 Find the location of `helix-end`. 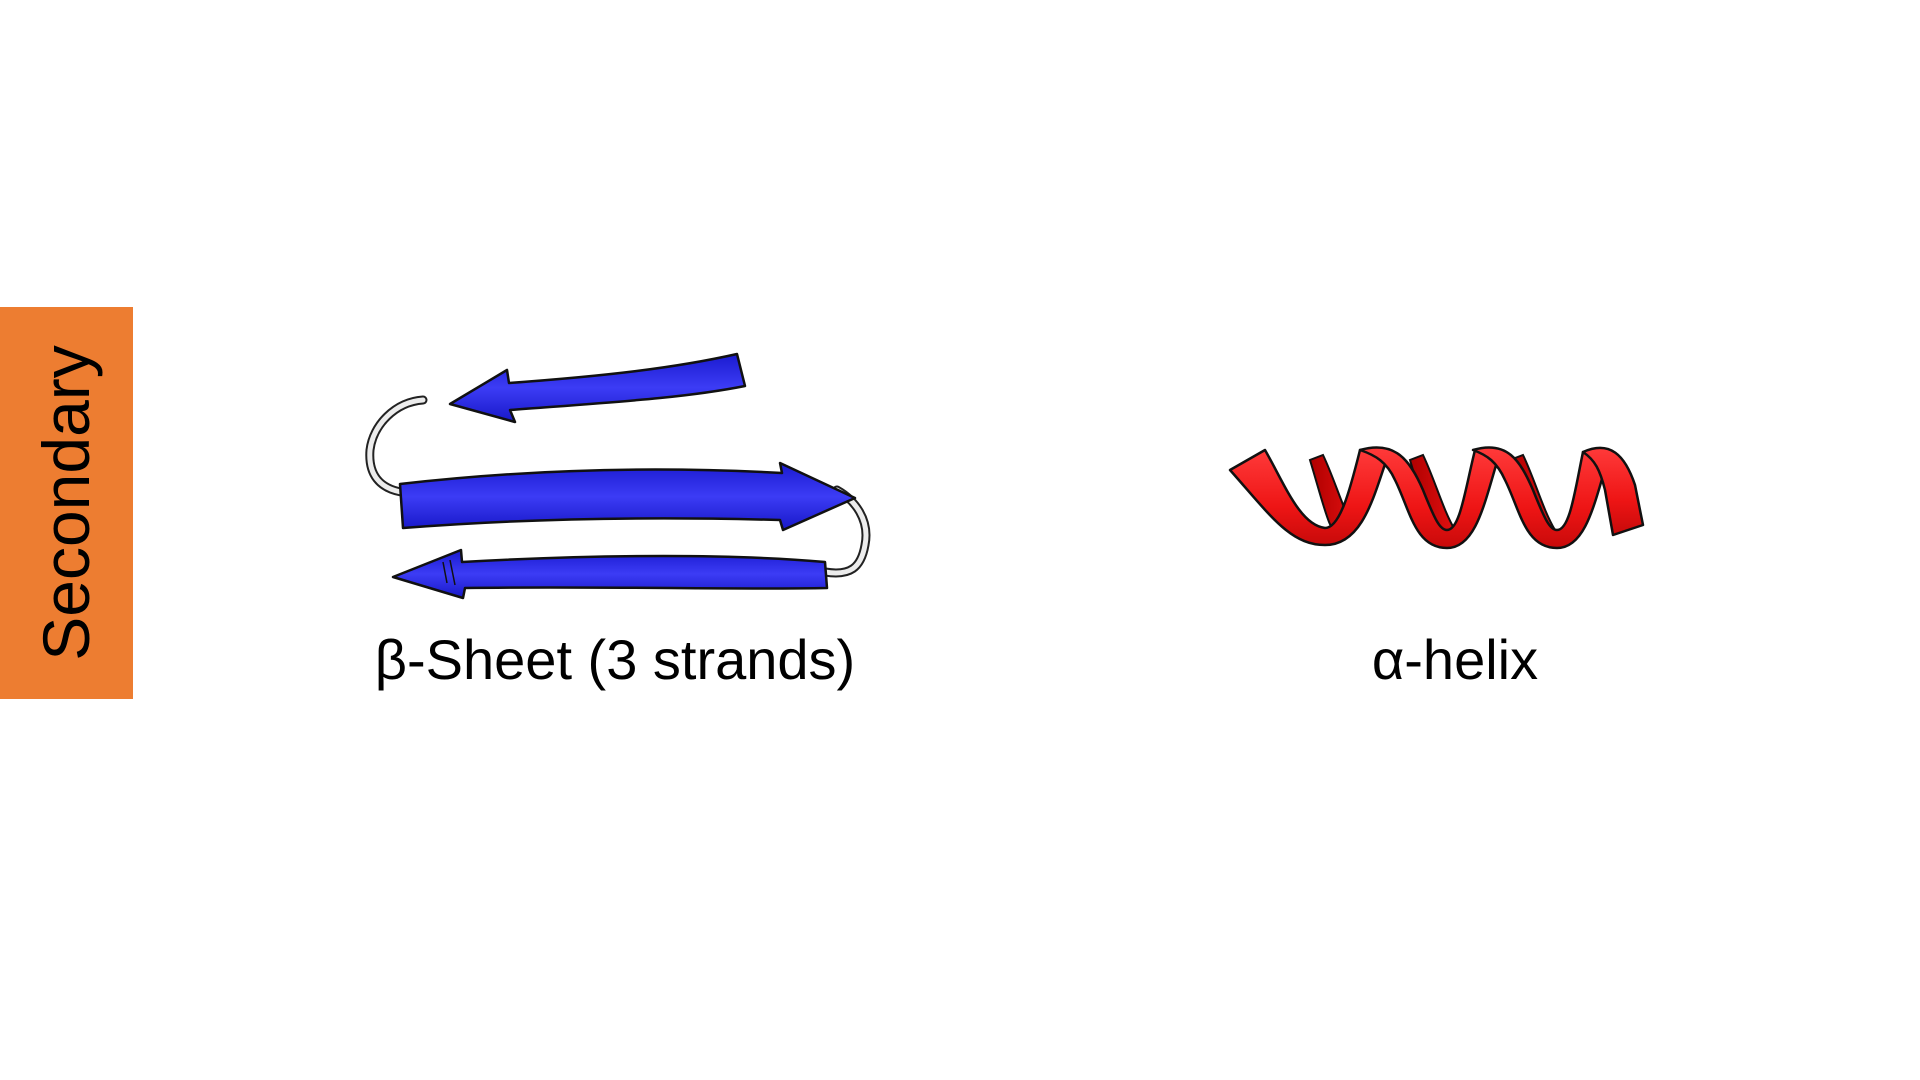

helix-end is located at coordinates (1613, 491).